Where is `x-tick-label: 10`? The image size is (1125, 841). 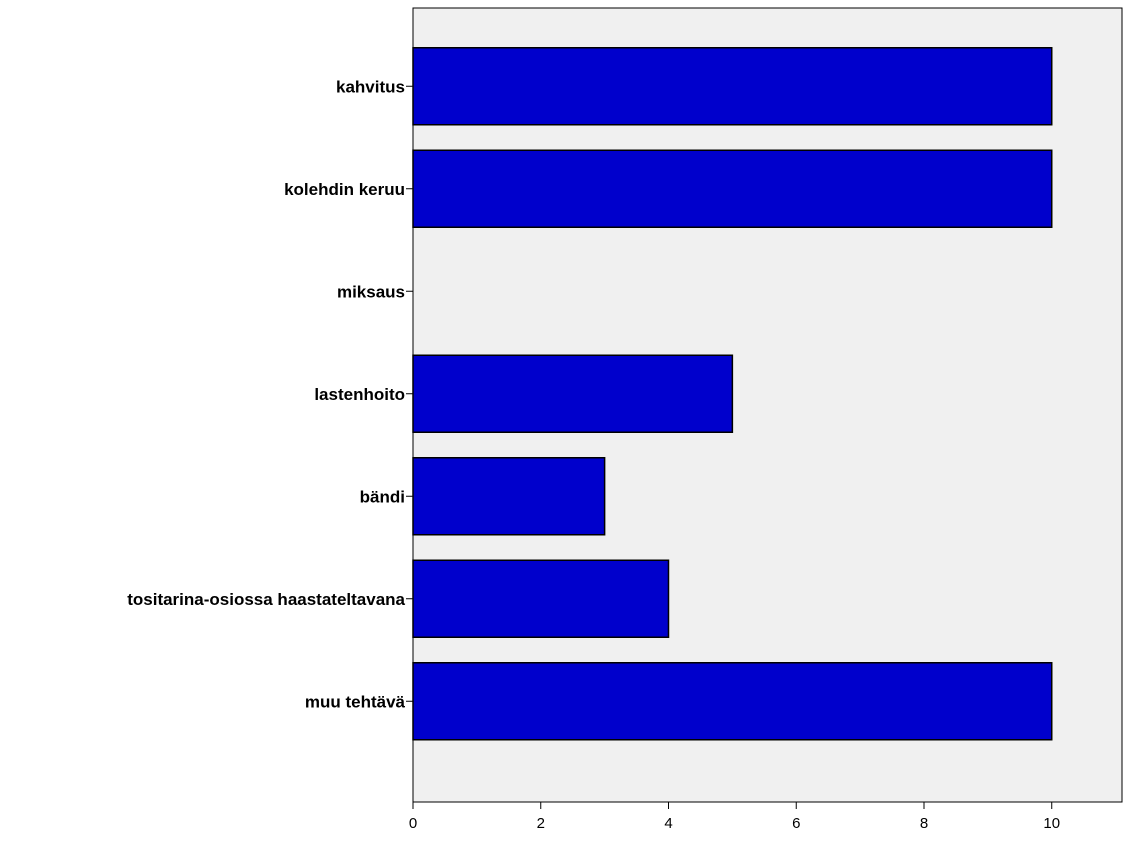
x-tick-label: 10 is located at coordinates (1051, 823).